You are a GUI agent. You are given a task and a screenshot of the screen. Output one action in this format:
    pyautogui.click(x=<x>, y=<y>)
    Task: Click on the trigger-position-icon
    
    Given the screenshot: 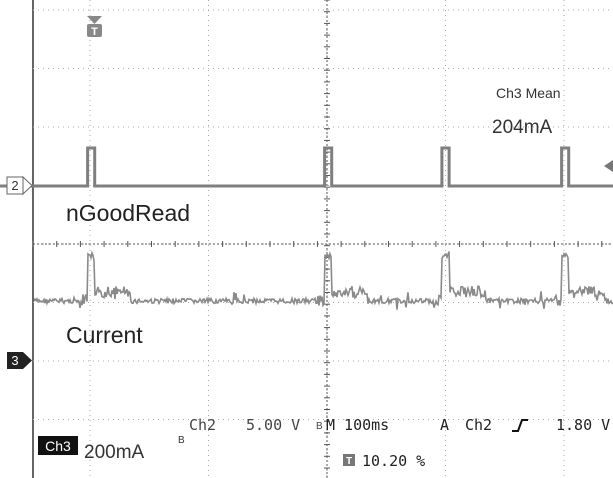 What is the action you would take?
    pyautogui.click(x=349, y=460)
    